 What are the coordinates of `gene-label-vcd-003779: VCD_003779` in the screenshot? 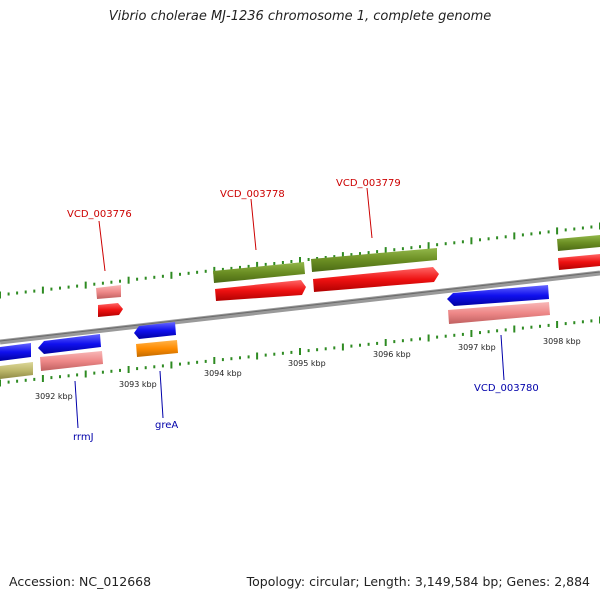 It's located at (368, 183).